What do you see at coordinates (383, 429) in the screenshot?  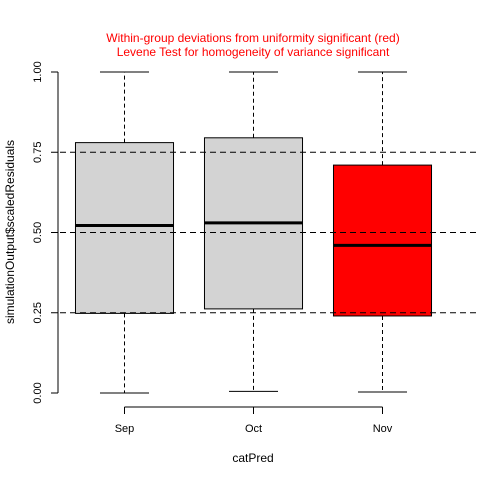 I see `x-tick-label-nov: Nov` at bounding box center [383, 429].